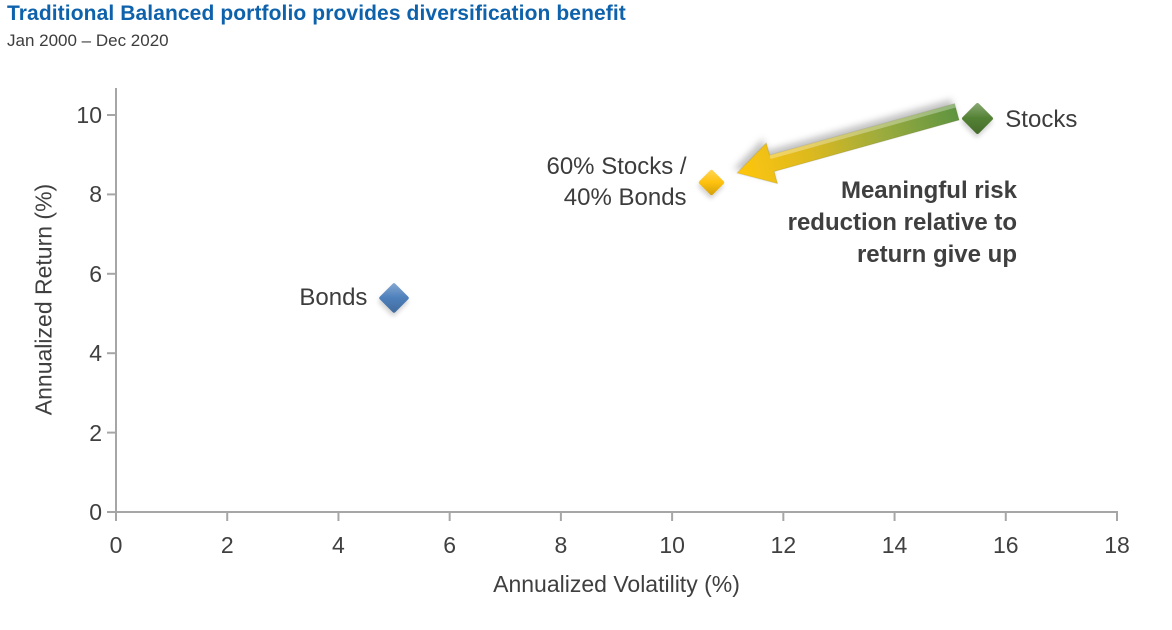 The image size is (1172, 630). Describe the element at coordinates (1041, 119) in the screenshot. I see `label-stocks: Stocks` at that location.